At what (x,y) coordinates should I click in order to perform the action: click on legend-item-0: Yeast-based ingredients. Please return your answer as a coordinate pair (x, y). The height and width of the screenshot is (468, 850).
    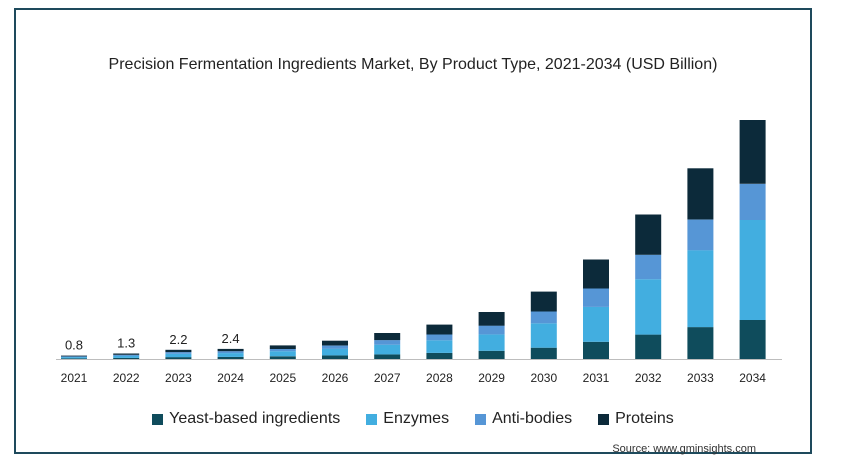
    Looking at the image, I should click on (246, 419).